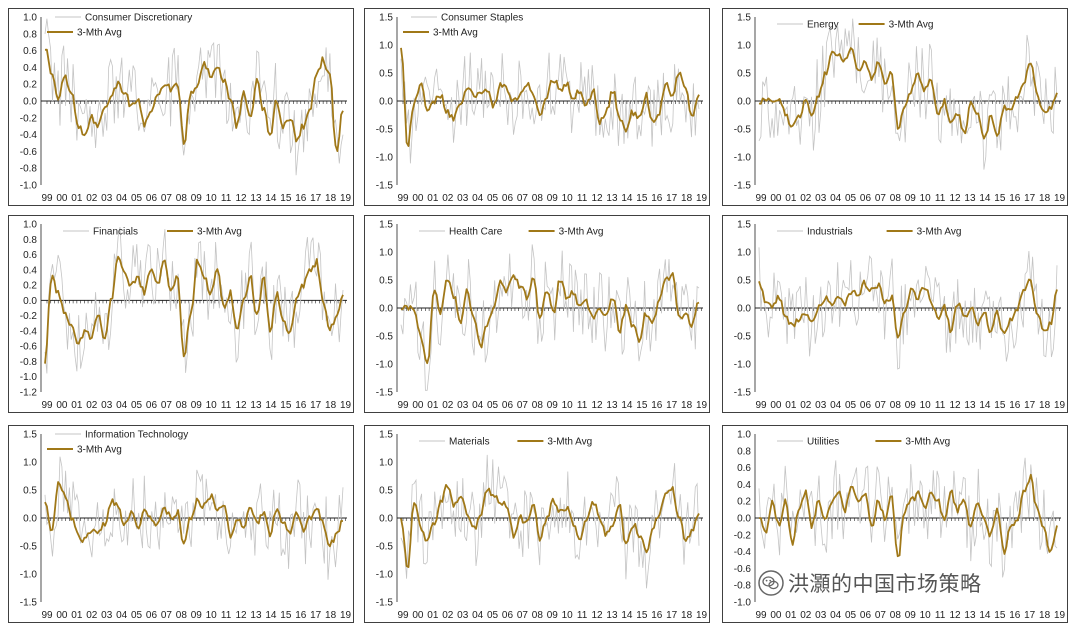 The height and width of the screenshot is (630, 1080). Describe the element at coordinates (386, 281) in the screenshot. I see `y-tick-label: 0.5` at that location.